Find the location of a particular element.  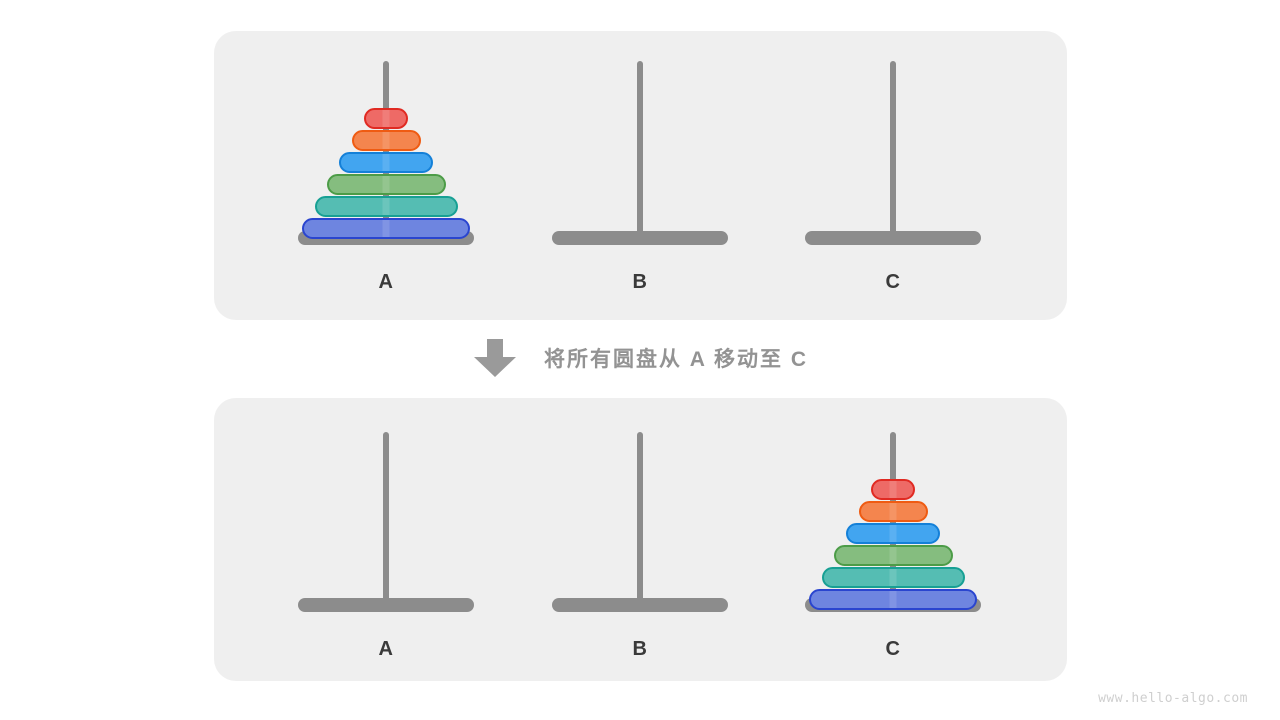

tower-c-goal: C is located at coordinates (893, 539).